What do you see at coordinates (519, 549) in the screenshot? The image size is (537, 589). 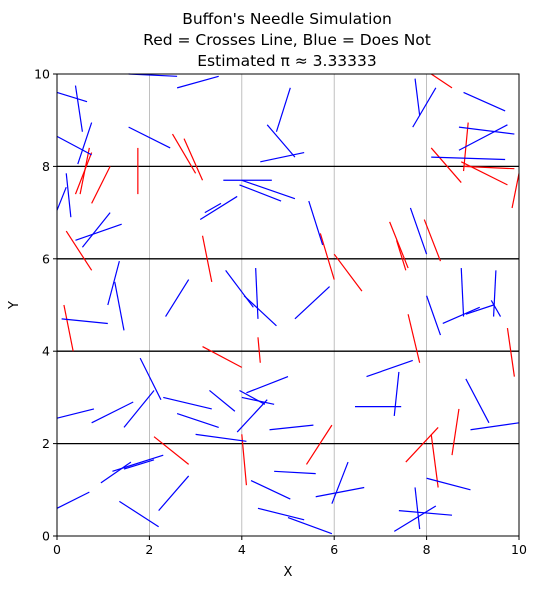 I see `x-tick-label-5: 10` at bounding box center [519, 549].